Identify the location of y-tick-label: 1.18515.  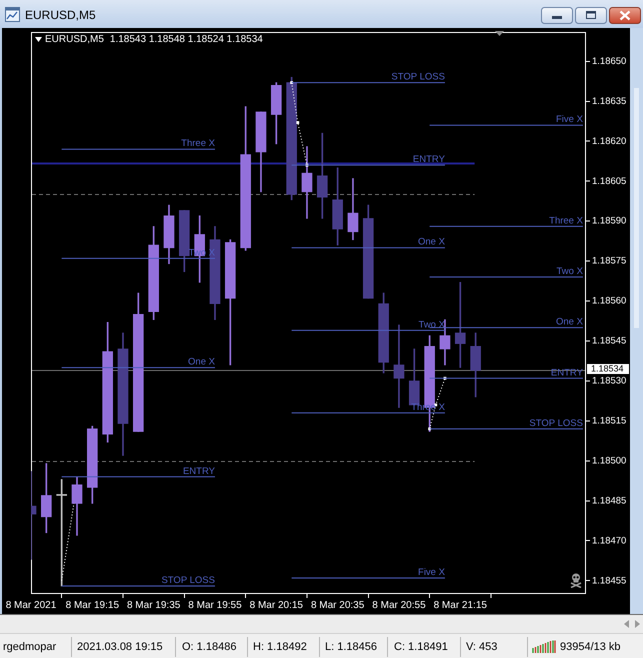
(609, 420).